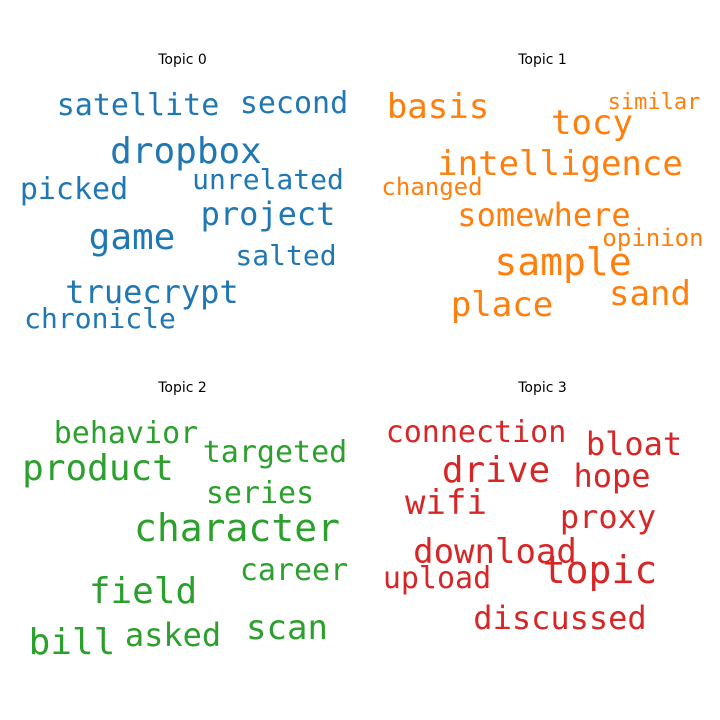 The width and height of the screenshot is (720, 720). Describe the element at coordinates (98, 468) in the screenshot. I see `word-product: product` at that location.